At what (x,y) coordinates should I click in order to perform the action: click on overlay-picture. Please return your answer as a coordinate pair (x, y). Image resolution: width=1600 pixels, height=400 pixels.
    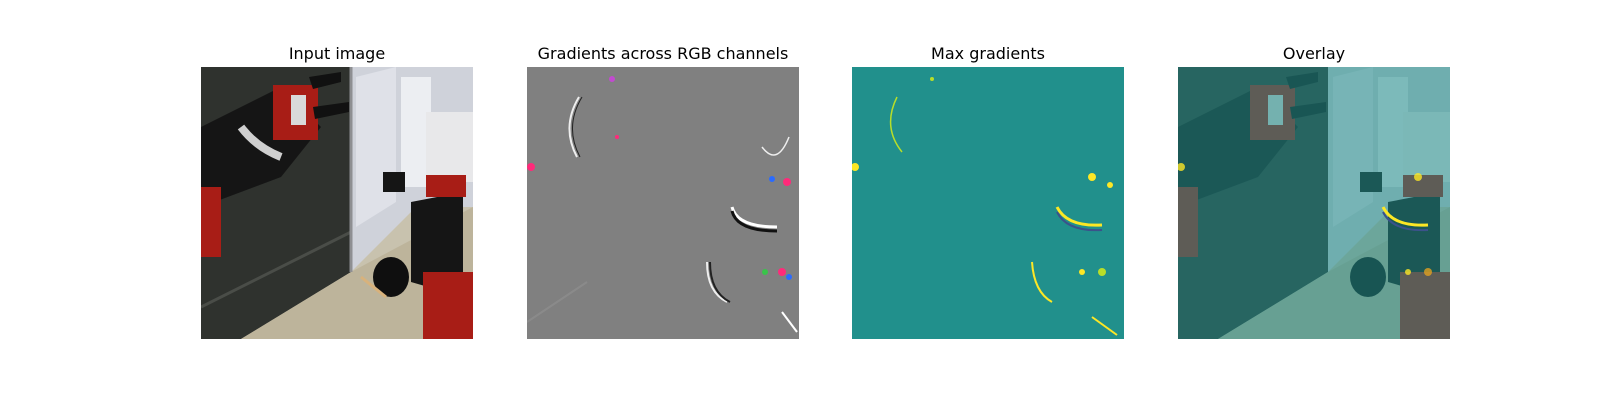
    Looking at the image, I should click on (1314, 203).